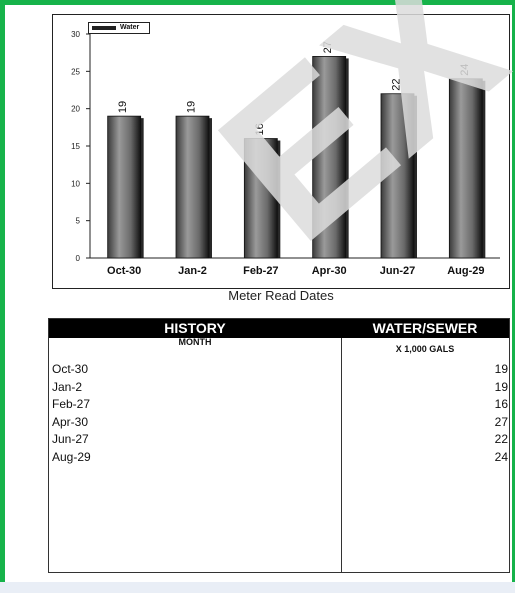 The height and width of the screenshot is (593, 515). I want to click on row-value: 24, so click(501, 456).